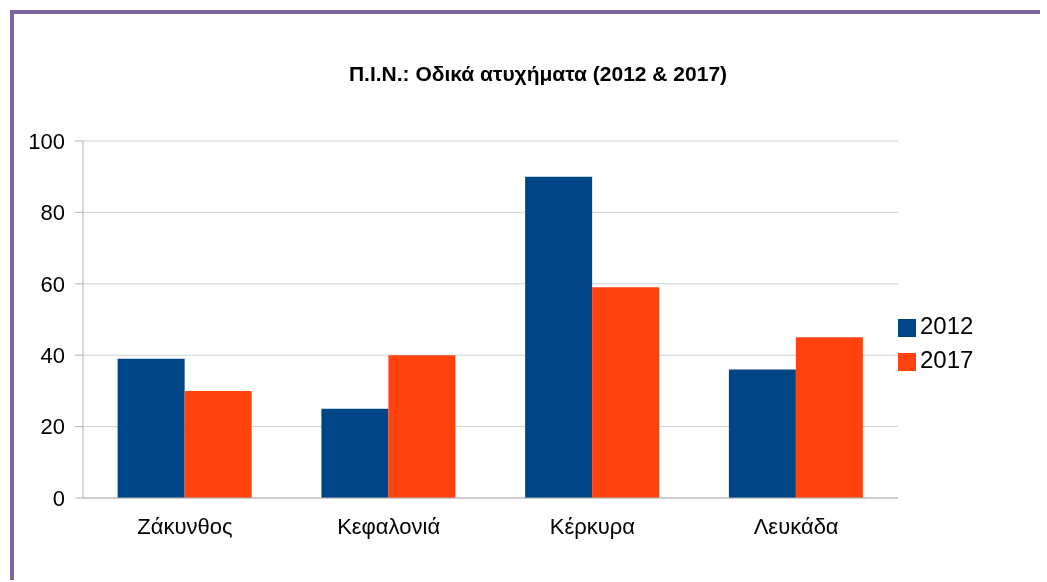  I want to click on x-tick-label: Κέρκυρα, so click(592, 526).